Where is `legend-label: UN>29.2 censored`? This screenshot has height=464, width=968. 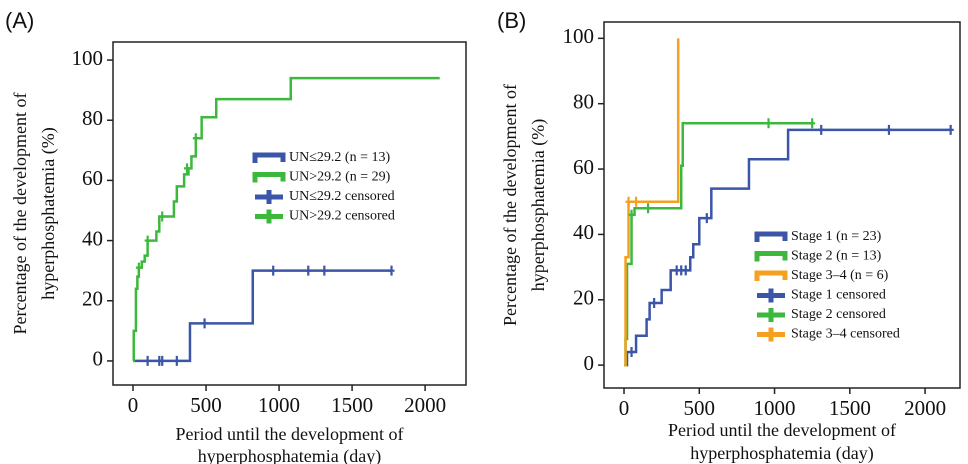 legend-label: UN>29.2 censored is located at coordinates (342, 216).